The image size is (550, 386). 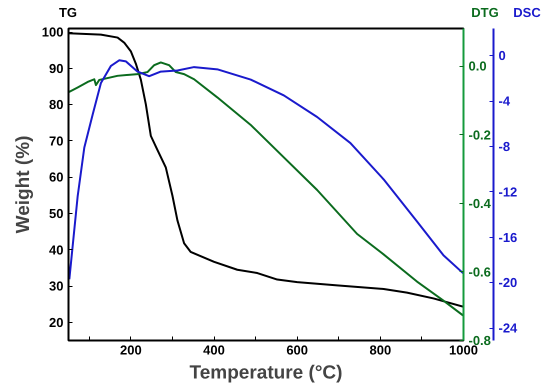 What do you see at coordinates (56, 140) in the screenshot?
I see `y-tick-label: 70` at bounding box center [56, 140].